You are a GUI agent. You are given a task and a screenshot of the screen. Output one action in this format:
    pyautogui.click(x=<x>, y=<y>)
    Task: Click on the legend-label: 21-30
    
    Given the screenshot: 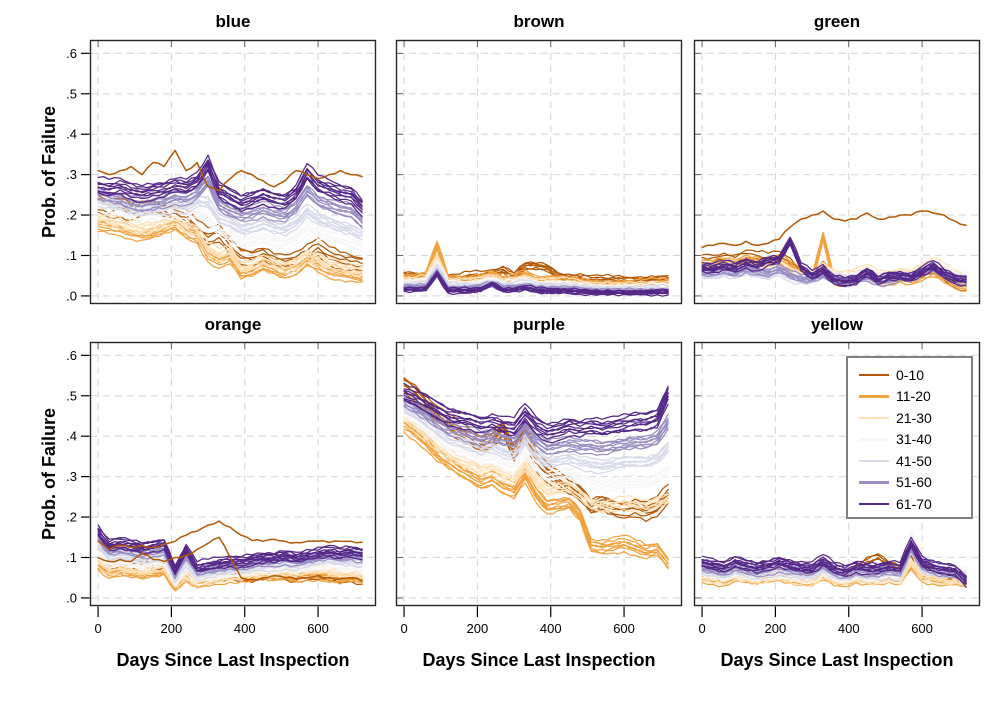 What is the action you would take?
    pyautogui.click(x=914, y=417)
    